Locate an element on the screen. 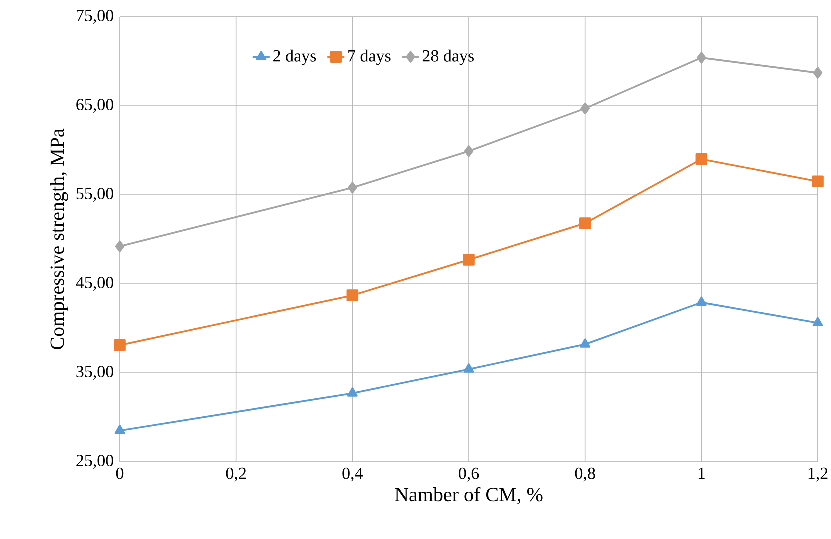 The image size is (831, 539). legend-label: 7 days is located at coordinates (369, 58).